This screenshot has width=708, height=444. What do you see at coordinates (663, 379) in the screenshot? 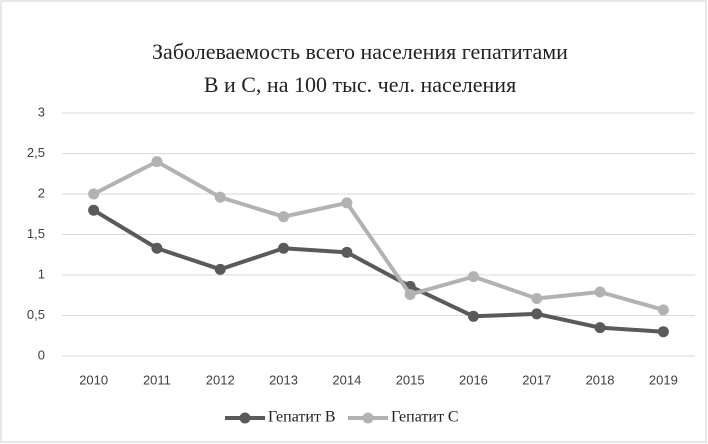
I see `x-tick-label: 2019` at bounding box center [663, 379].